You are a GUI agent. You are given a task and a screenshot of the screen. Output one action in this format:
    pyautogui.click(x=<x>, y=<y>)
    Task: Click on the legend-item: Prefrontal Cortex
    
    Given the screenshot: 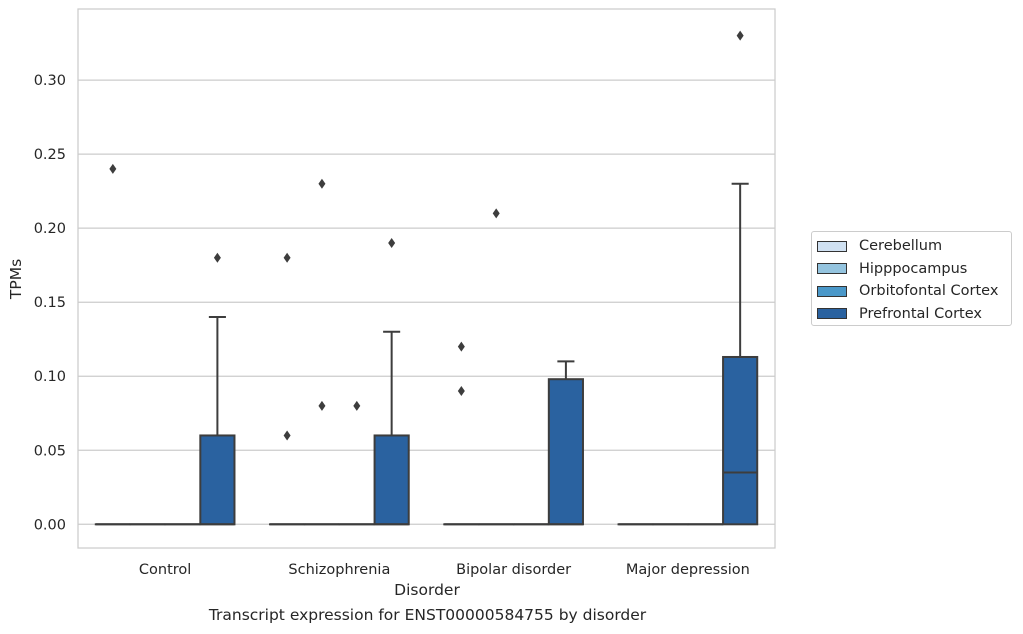 What is the action you would take?
    pyautogui.click(x=914, y=314)
    